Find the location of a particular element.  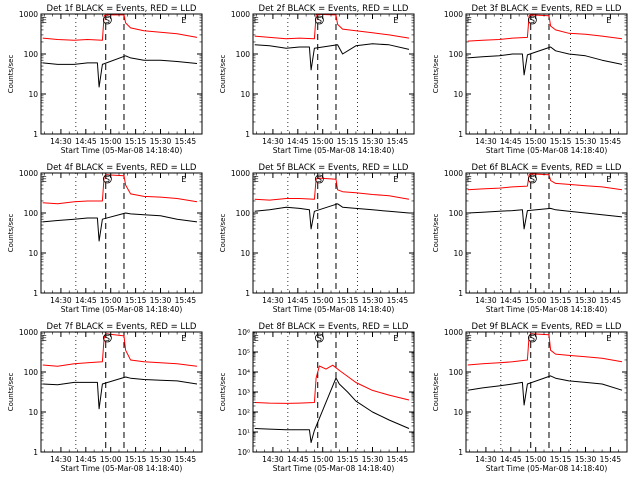

chart-title: Det 2f BLACK = Events, RED = LLD is located at coordinates (334, 9).